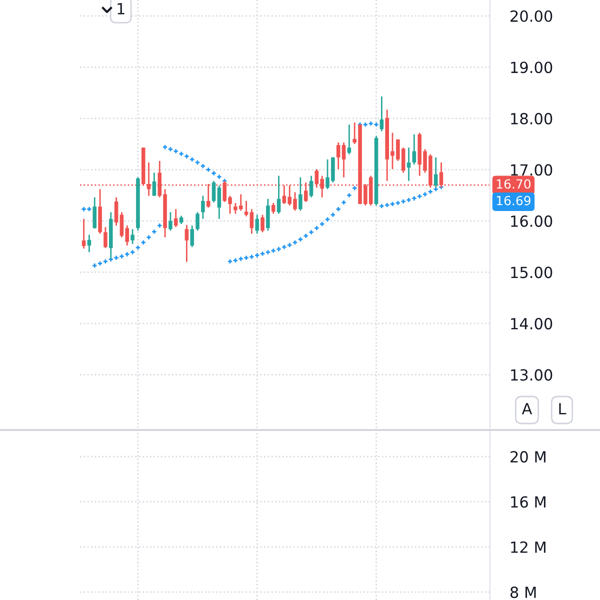  What do you see at coordinates (531, 375) in the screenshot?
I see `y-tick-label: 13.00` at bounding box center [531, 375].